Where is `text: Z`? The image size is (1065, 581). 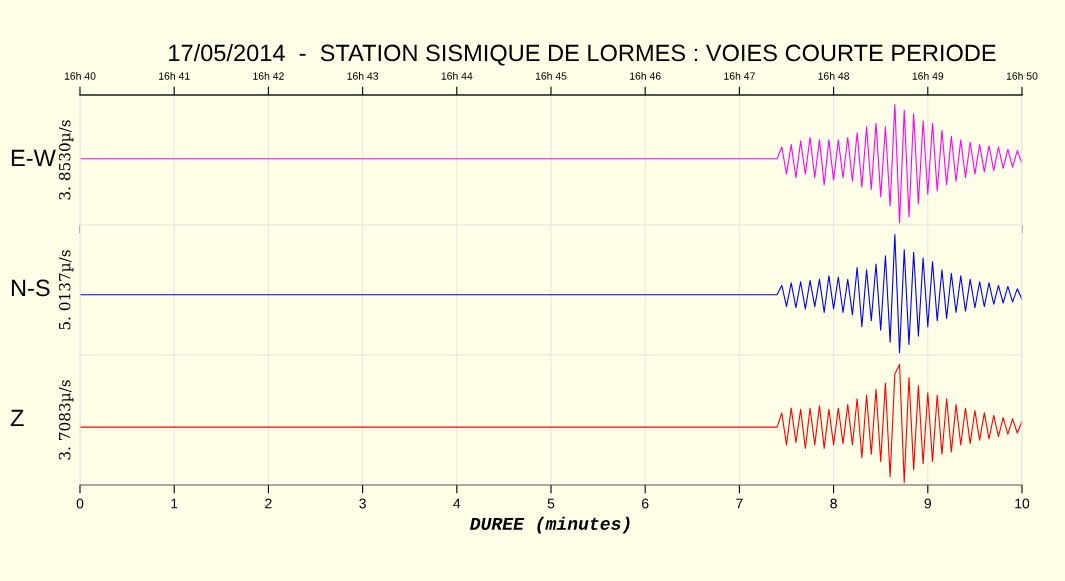
text: Z is located at coordinates (17, 418).